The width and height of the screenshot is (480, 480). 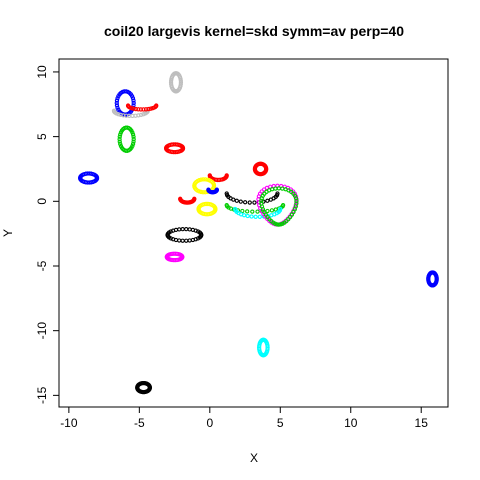 What do you see at coordinates (280, 423) in the screenshot?
I see `x-tick-label: 5` at bounding box center [280, 423].